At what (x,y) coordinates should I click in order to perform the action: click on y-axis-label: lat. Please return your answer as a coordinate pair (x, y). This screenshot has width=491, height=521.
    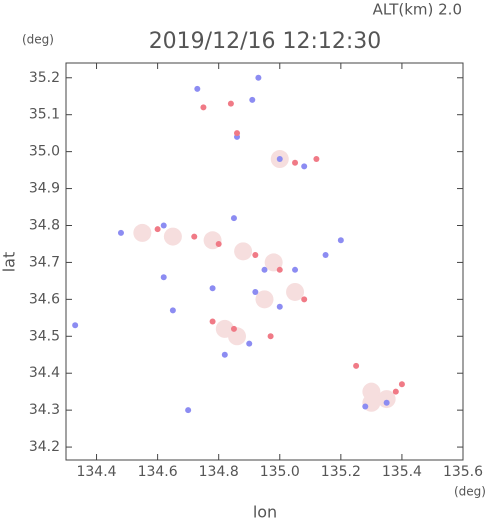
    Looking at the image, I should click on (9, 262).